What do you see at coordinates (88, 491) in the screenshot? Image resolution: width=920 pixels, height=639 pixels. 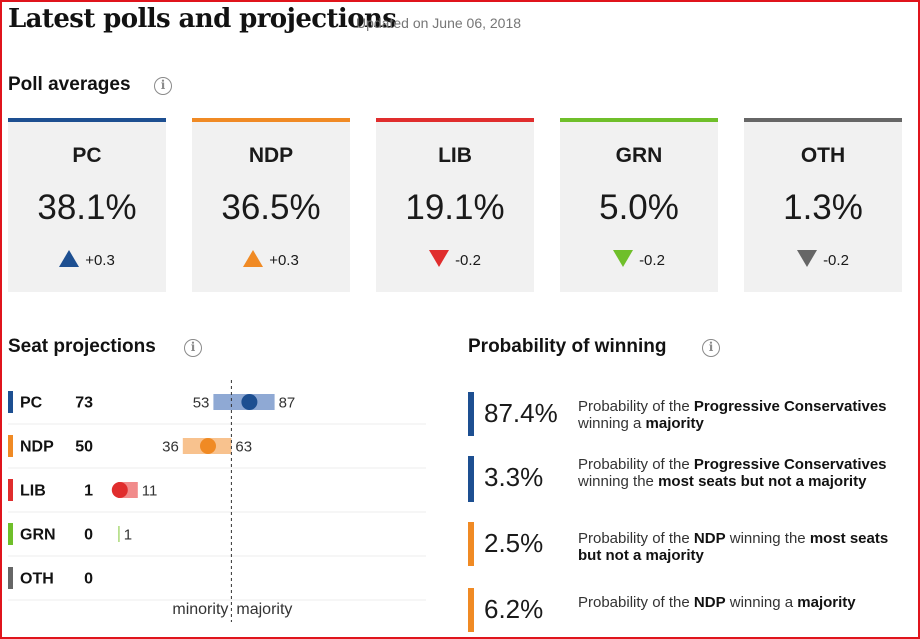 I see `projected-seats: 1` at bounding box center [88, 491].